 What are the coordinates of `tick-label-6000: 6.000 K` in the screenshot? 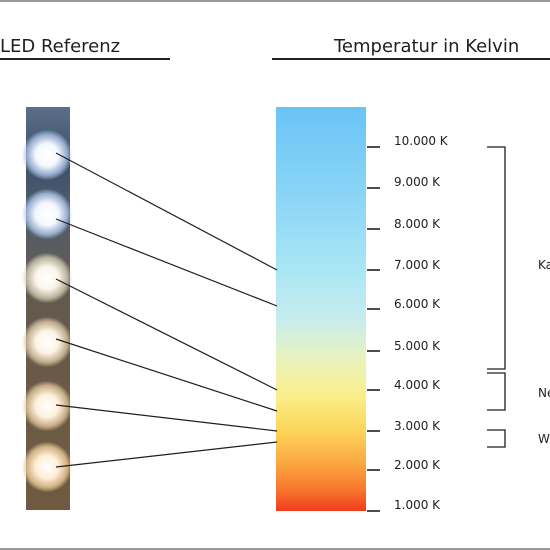 It's located at (417, 304).